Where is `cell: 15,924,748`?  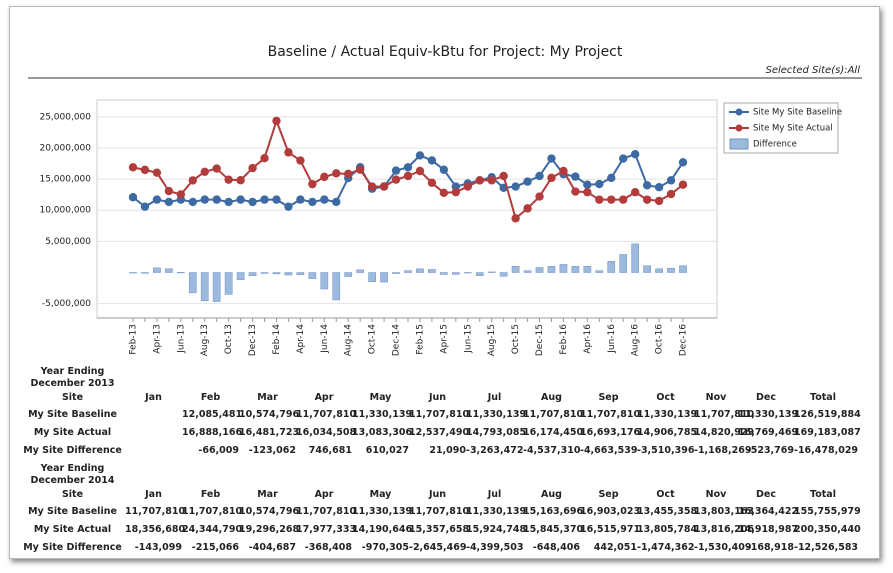 cell: 15,924,748 is located at coordinates (496, 529).